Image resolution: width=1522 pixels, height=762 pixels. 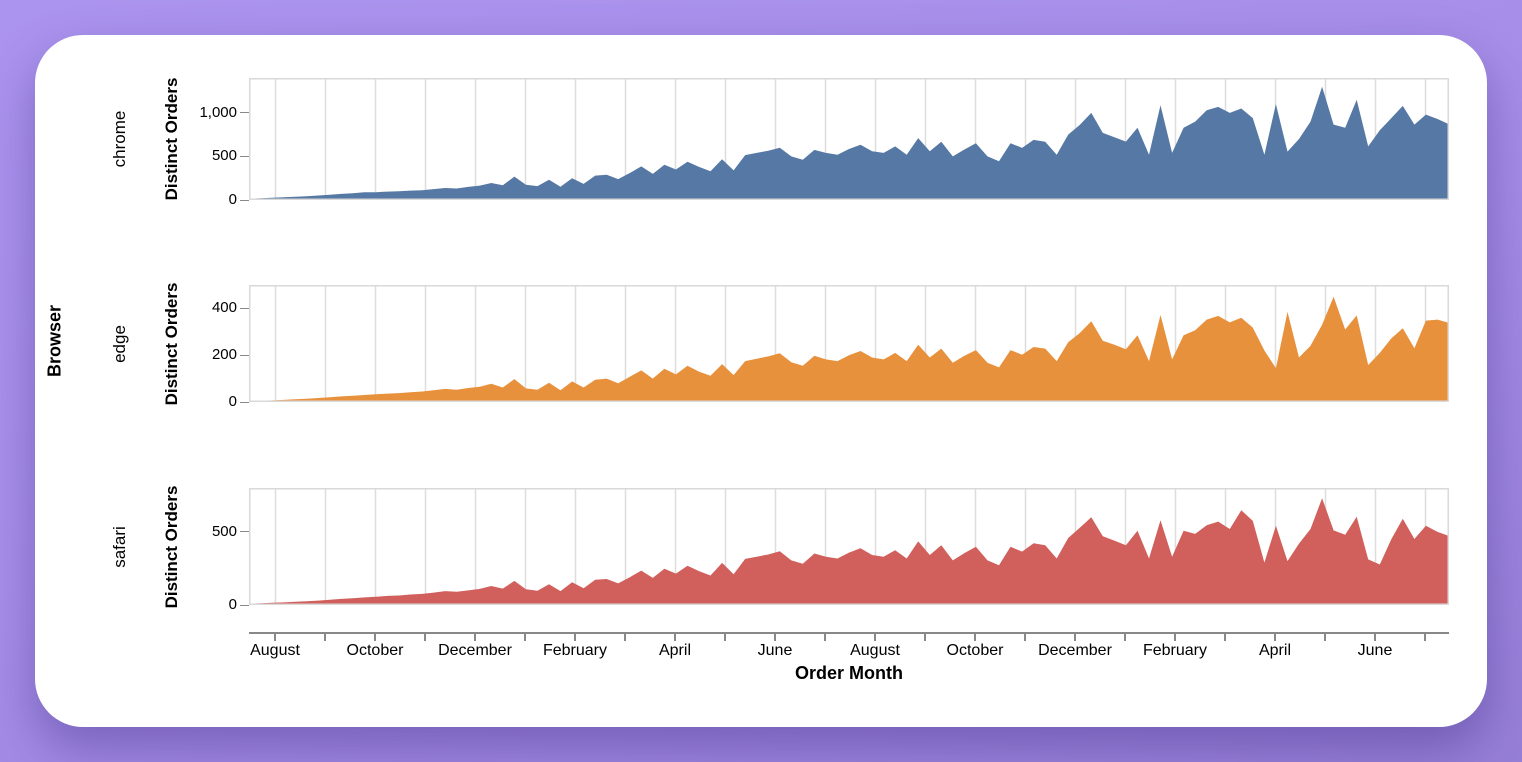 I want to click on area-series-edge, so click(x=849, y=349).